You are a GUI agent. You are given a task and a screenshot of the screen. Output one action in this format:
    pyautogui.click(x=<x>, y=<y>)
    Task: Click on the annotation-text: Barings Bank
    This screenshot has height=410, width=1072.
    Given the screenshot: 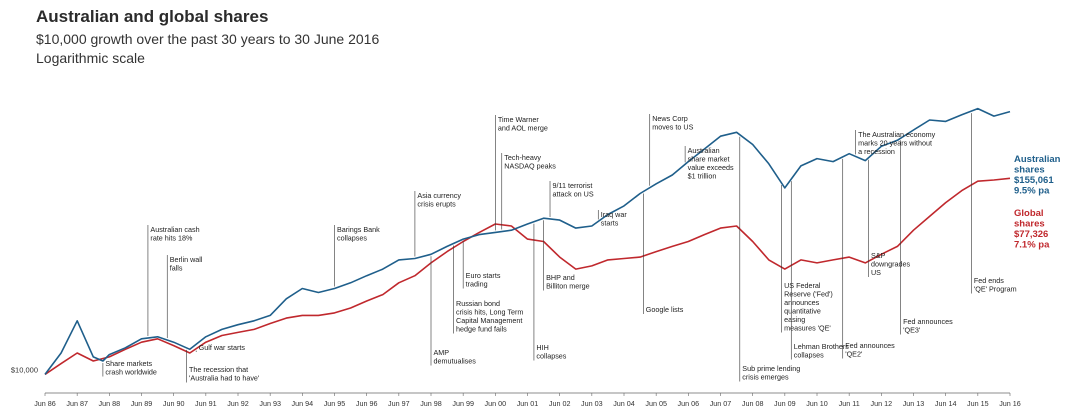 What is the action you would take?
    pyautogui.click(x=358, y=229)
    